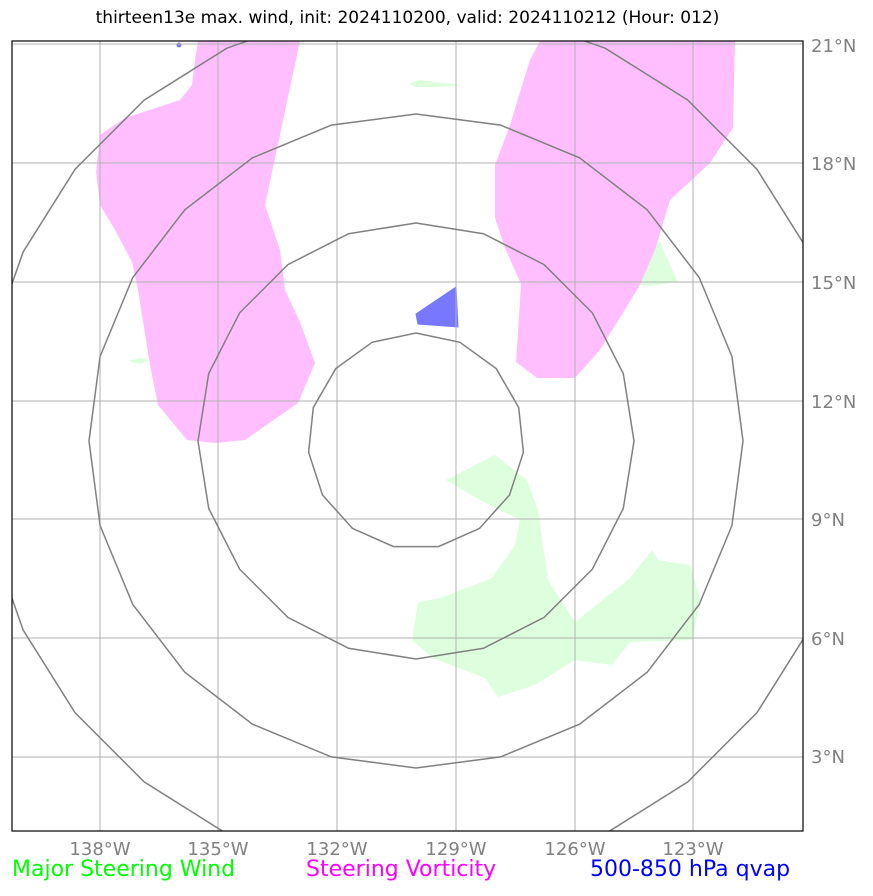  I want to click on lat-label: 9°N, so click(828, 520).